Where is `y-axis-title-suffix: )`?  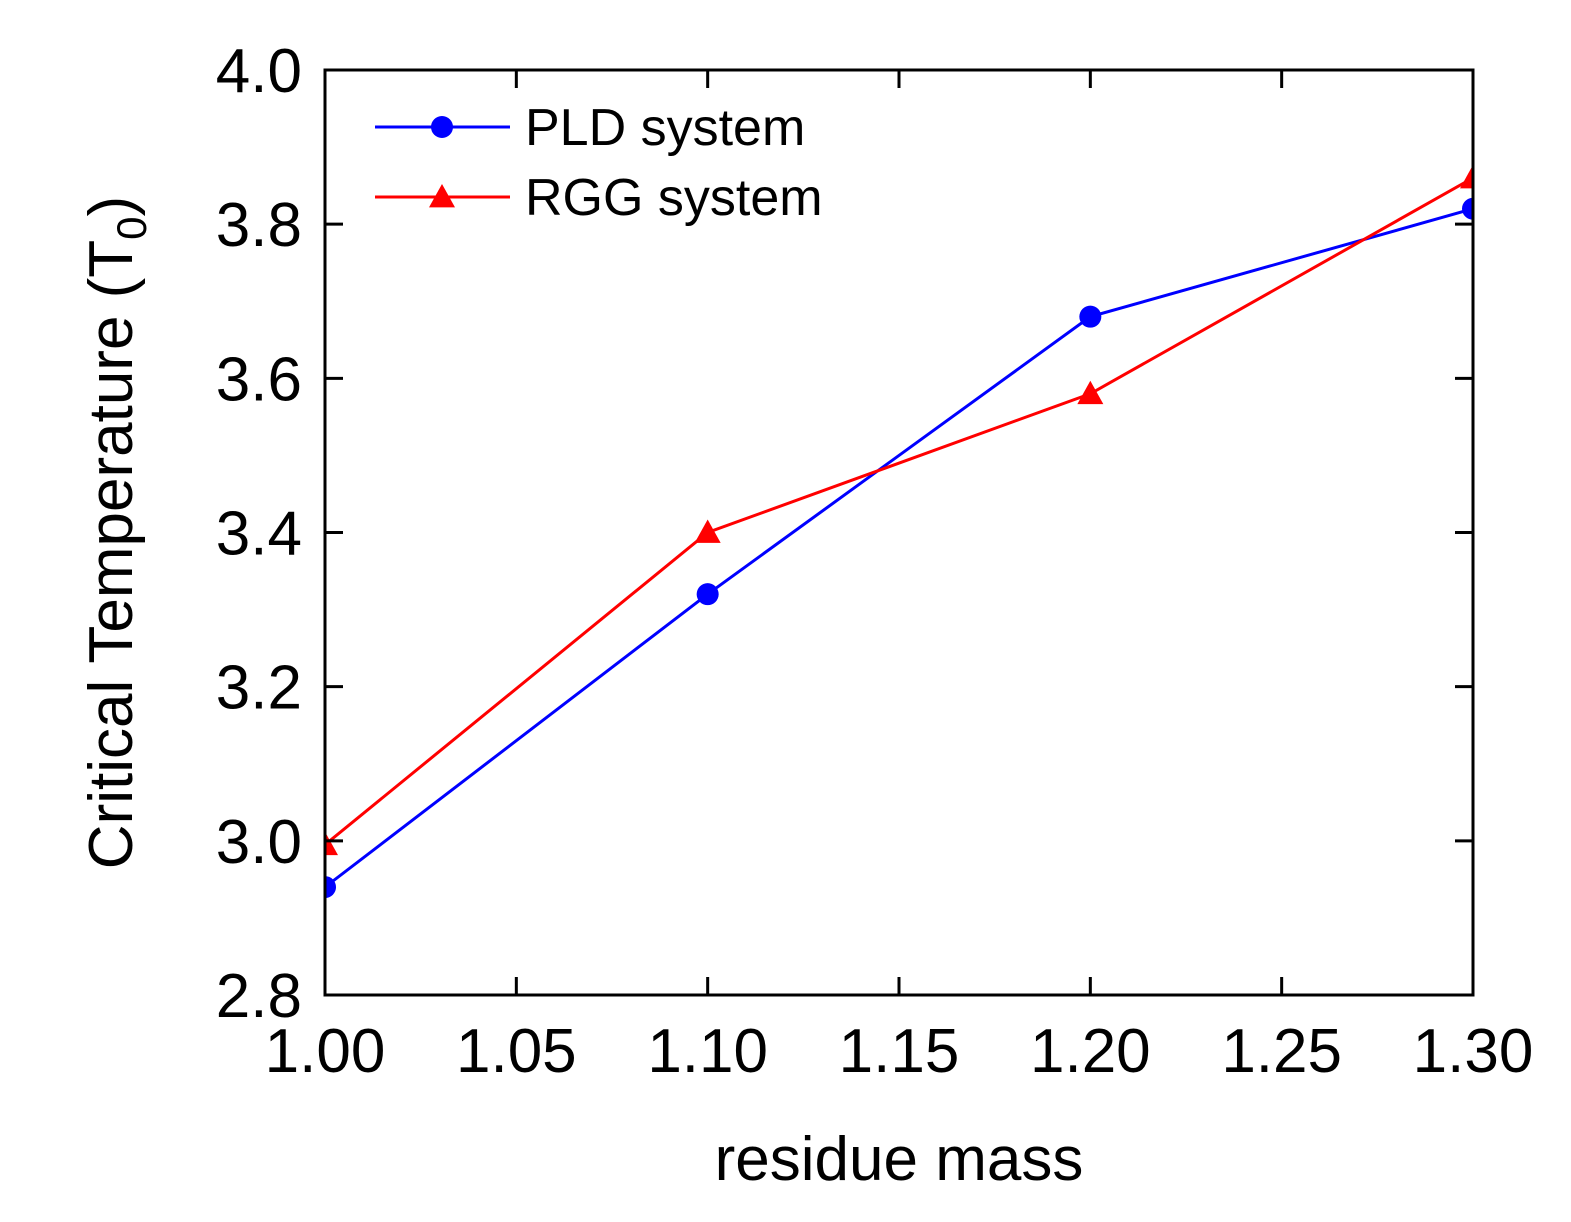
y-axis-title-suffix: ) is located at coordinates (111, 206).